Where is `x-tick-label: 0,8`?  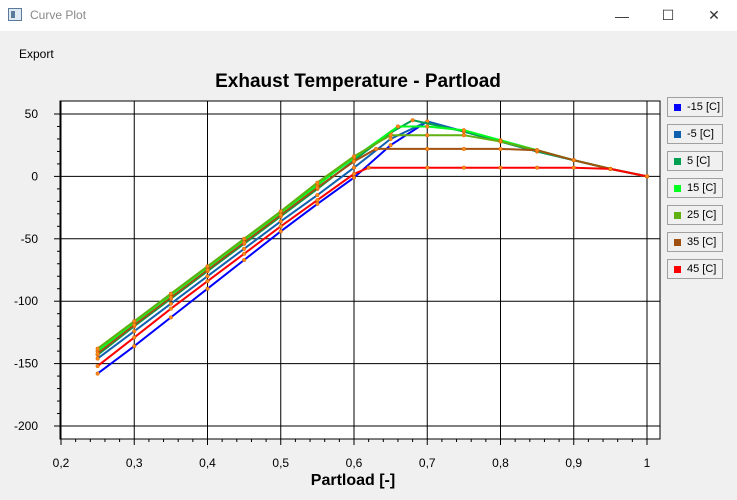 x-tick-label: 0,8 is located at coordinates (500, 463).